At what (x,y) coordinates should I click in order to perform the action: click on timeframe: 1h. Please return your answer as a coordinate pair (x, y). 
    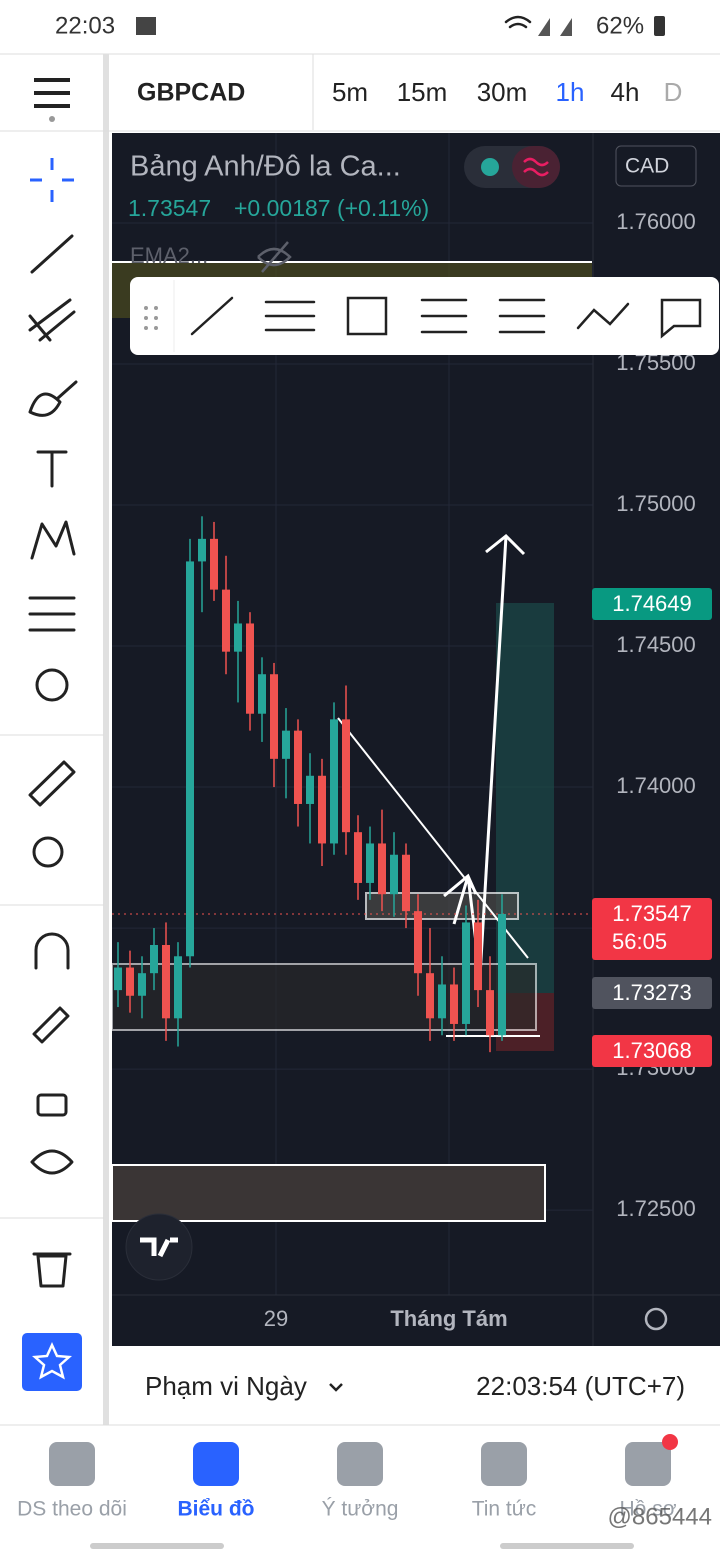
    Looking at the image, I should click on (570, 92).